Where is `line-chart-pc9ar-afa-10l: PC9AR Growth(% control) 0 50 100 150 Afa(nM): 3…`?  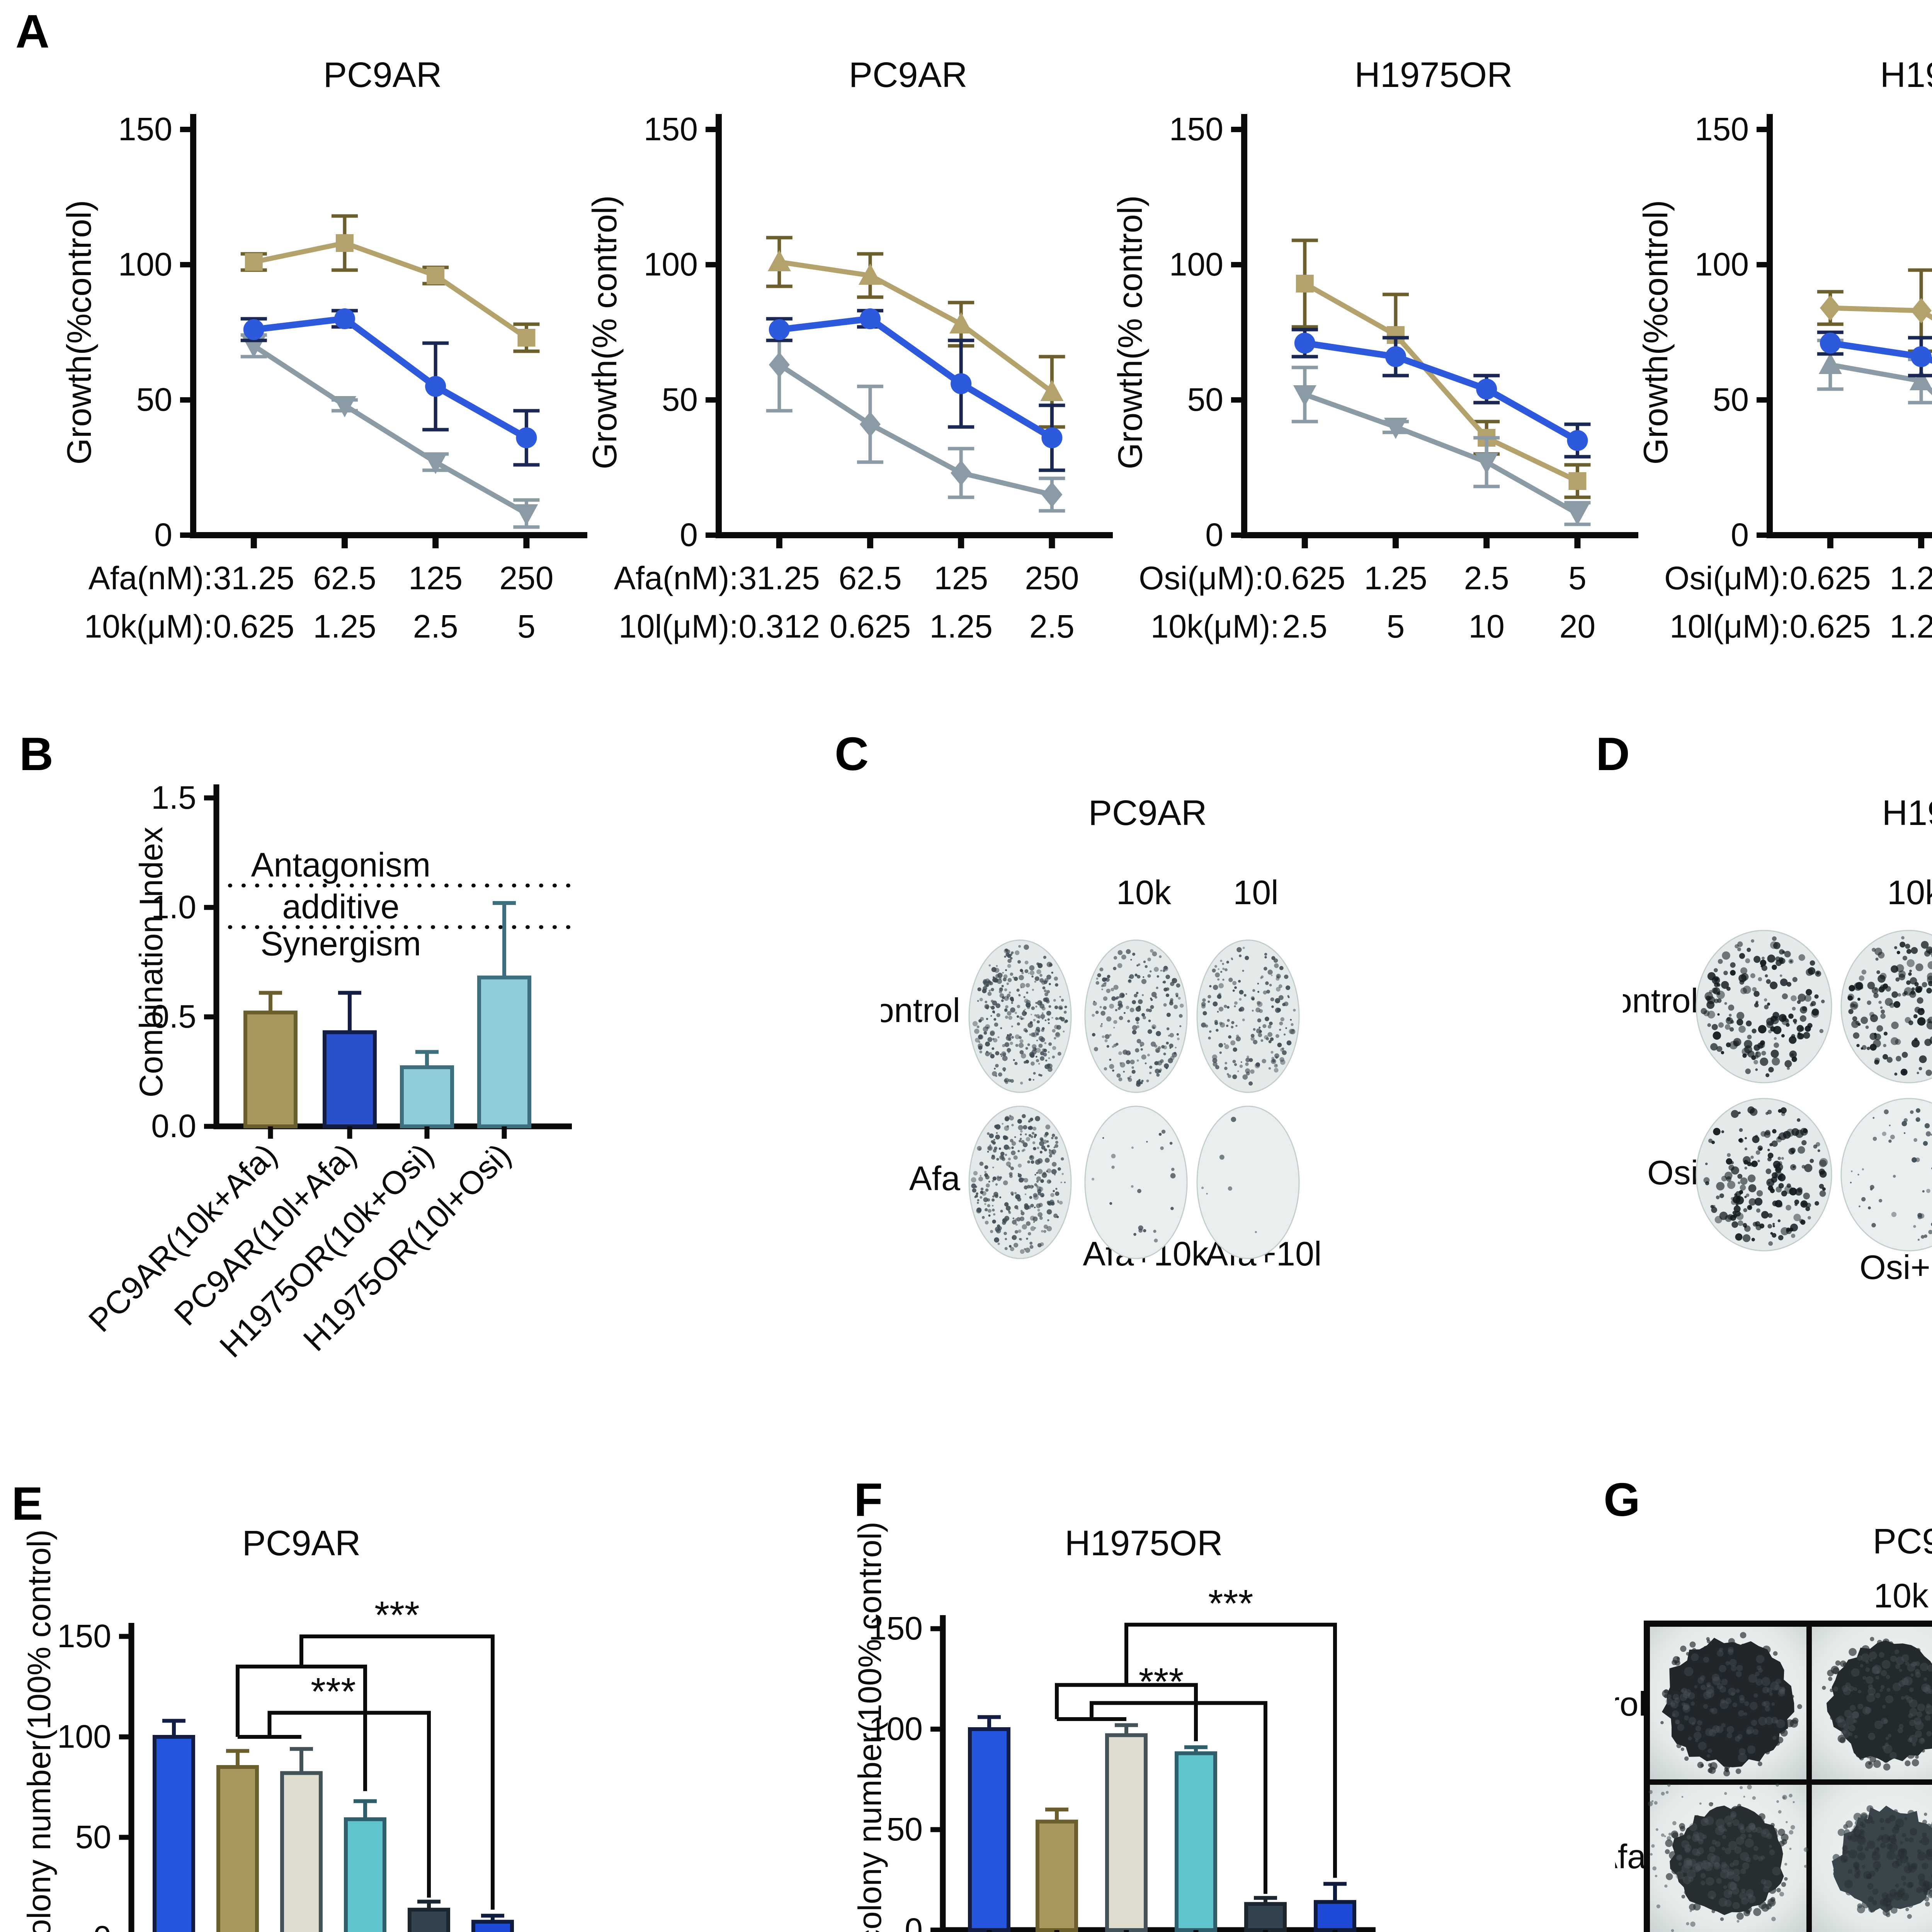
line-chart-pc9ar-afa-10l: PC9AR Growth(% control) 0 50 100 150 Afa(nM): 3… is located at coordinates (850, 350).